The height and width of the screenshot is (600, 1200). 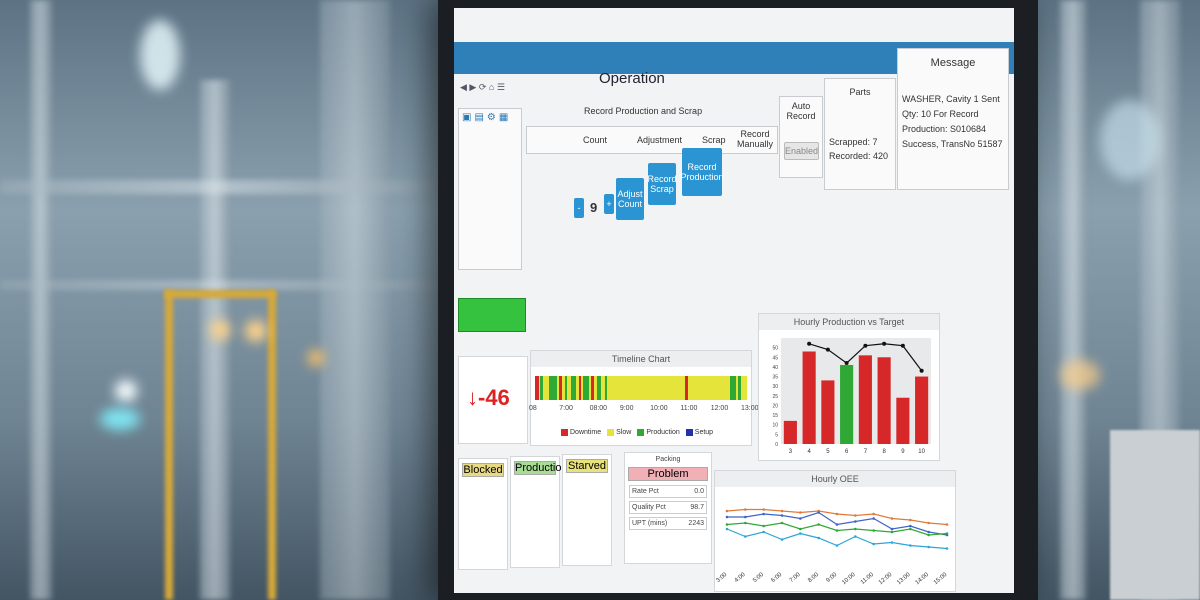 I want to click on timeline-strip, so click(x=641, y=388).